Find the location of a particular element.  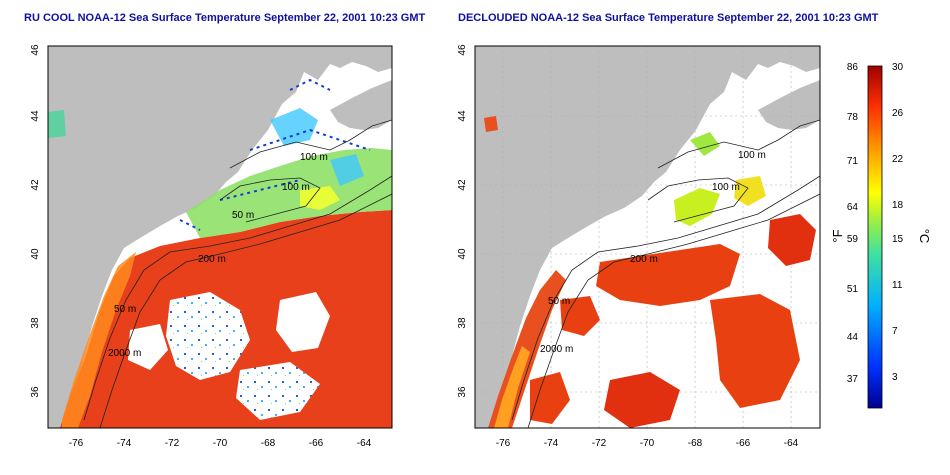

right-contour-label: 2000 m is located at coordinates (556, 349).